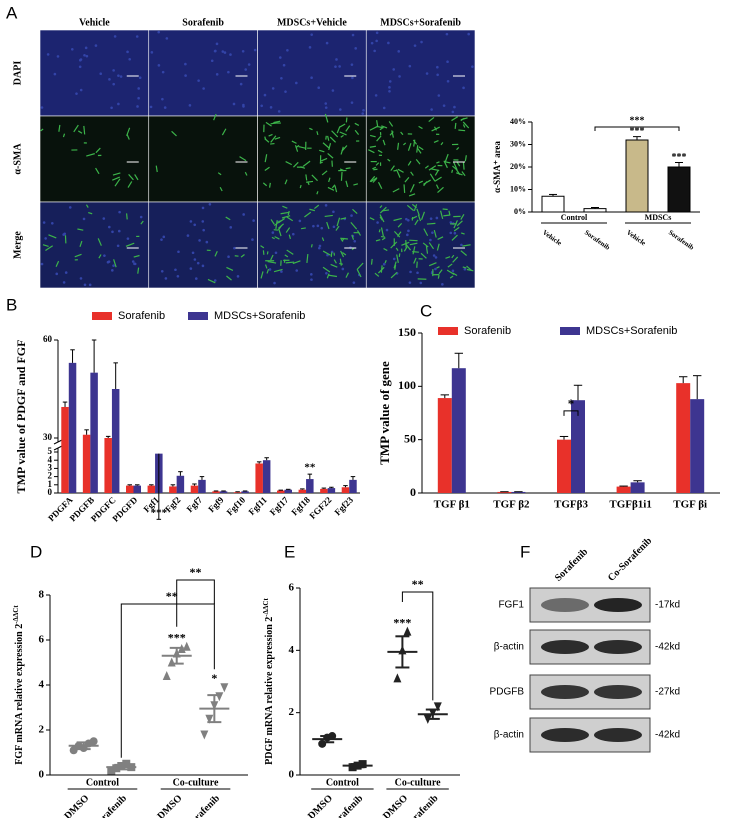 Image resolution: width=730 pixels, height=818 pixels. Describe the element at coordinates (42, 775) in the screenshot. I see `y-tick-label: 0` at that location.